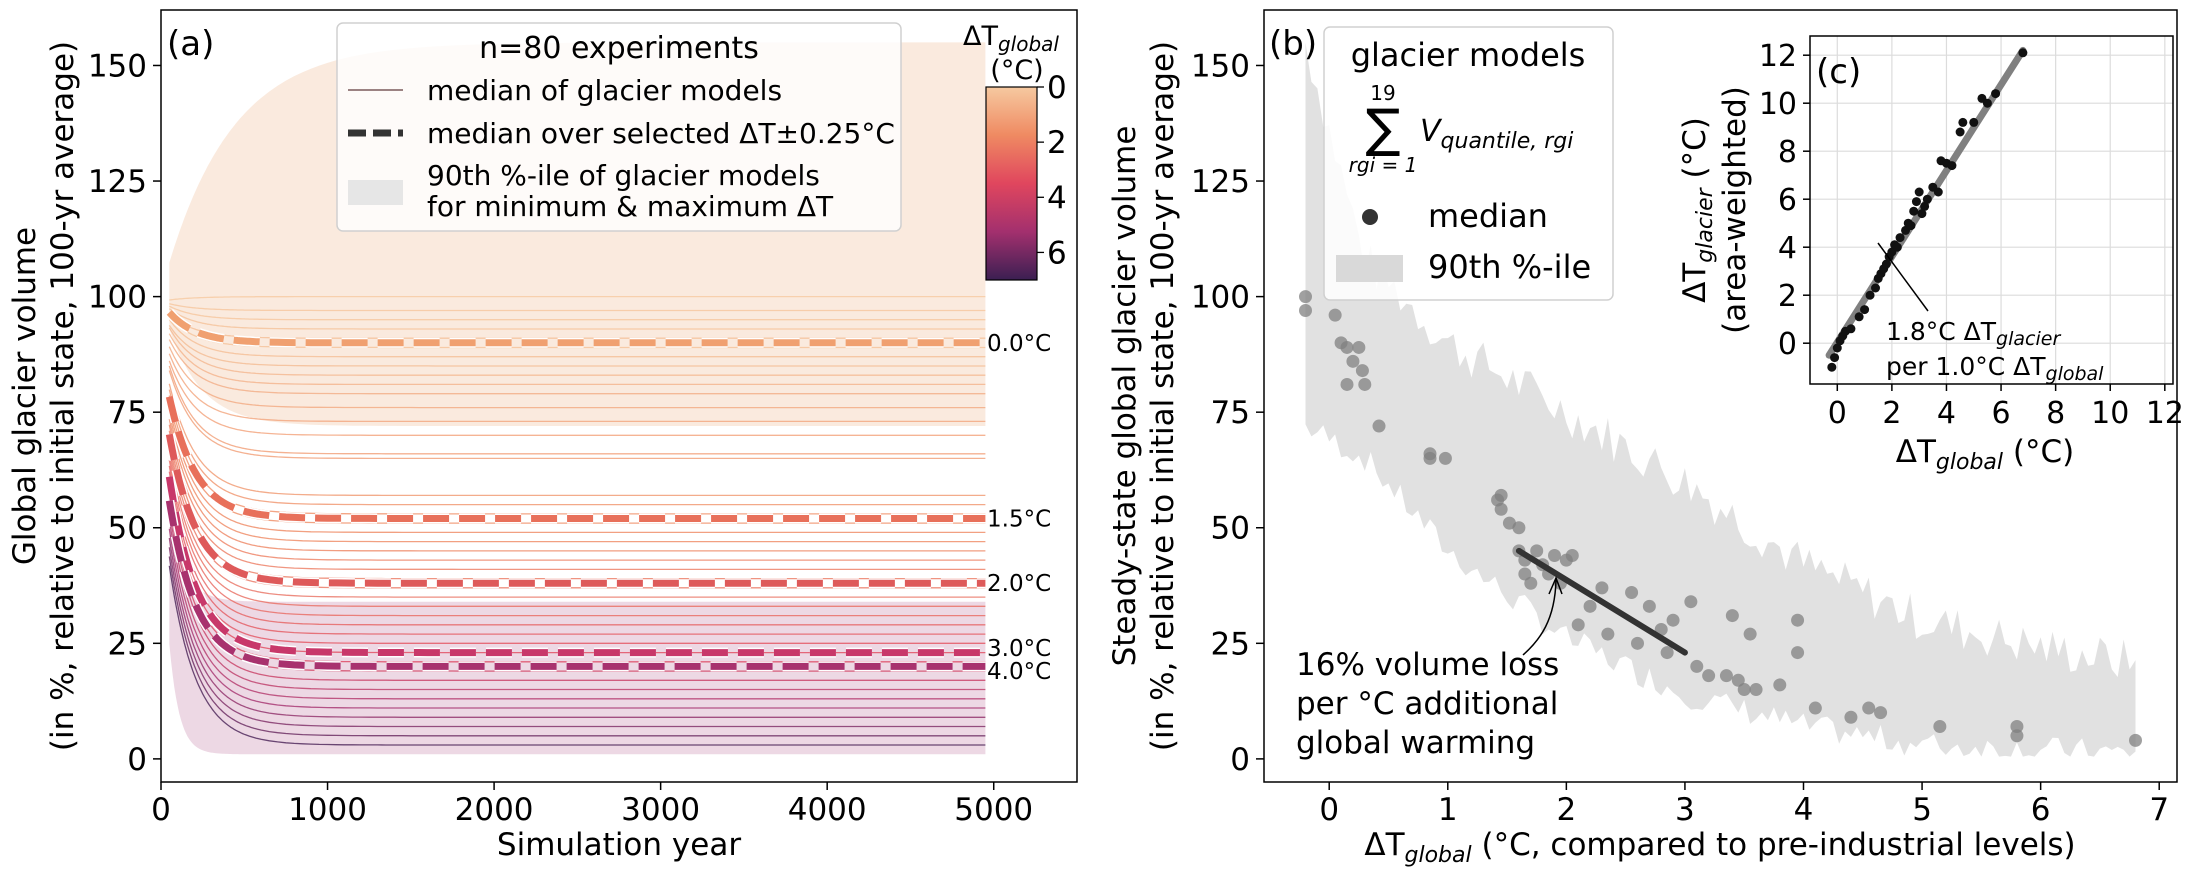  What do you see at coordinates (127, 413) in the screenshot?
I see `y-tick-label: 75` at bounding box center [127, 413].